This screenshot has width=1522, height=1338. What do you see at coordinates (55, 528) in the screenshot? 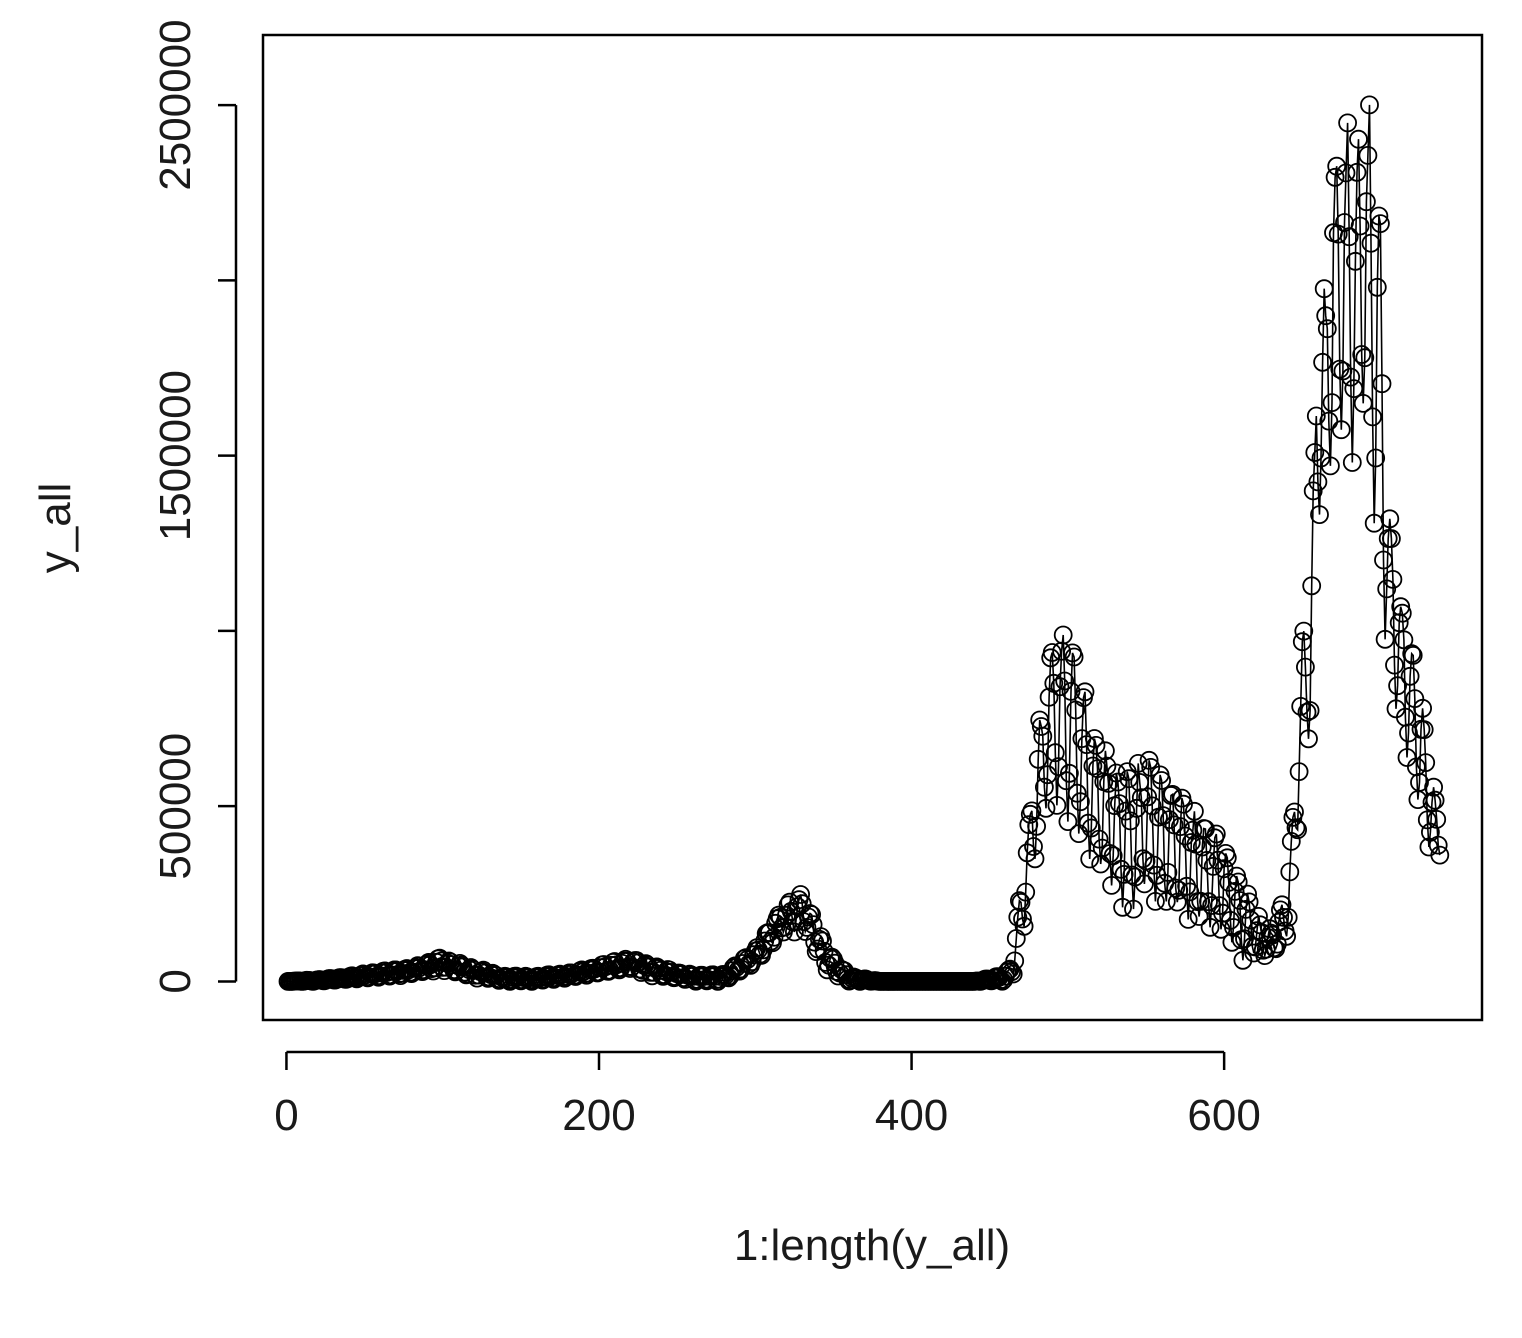
I see `y-axis-label: y_all` at bounding box center [55, 528].